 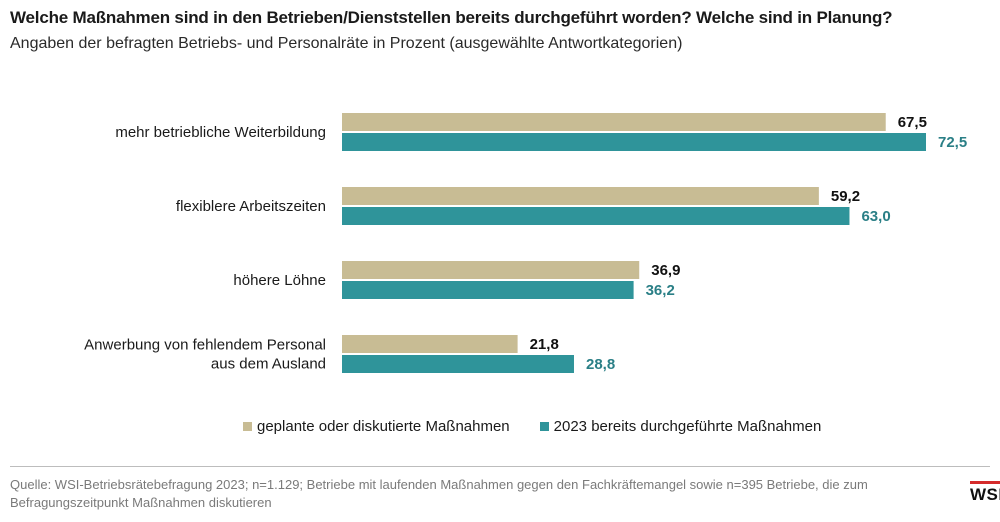 I want to click on category-label: mehr betriebliche Weiterbildung, so click(x=220, y=132).